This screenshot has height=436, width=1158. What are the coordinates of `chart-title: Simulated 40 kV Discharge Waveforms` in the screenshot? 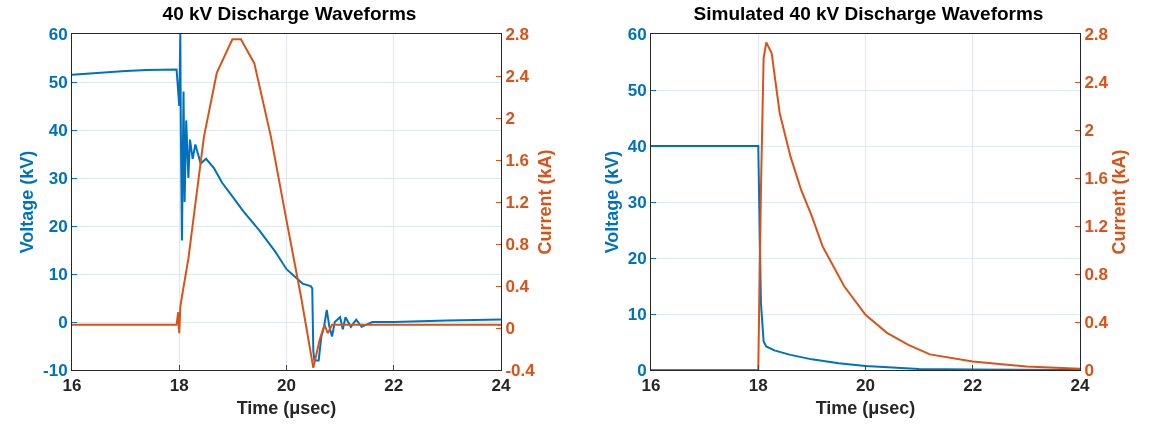 It's located at (868, 13).